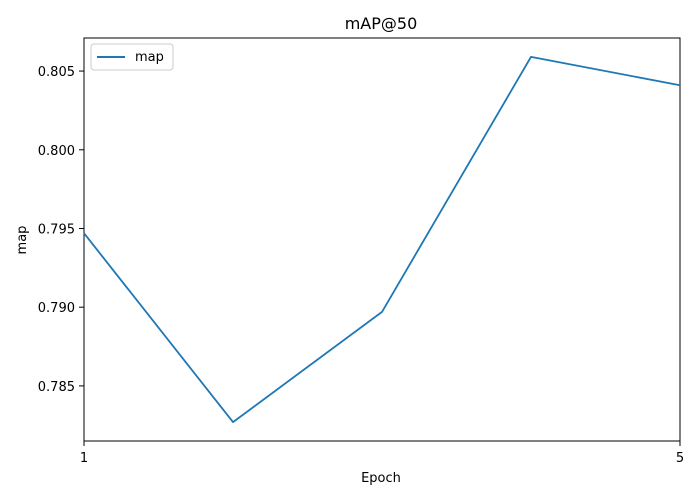 This screenshot has height=500, width=700. Describe the element at coordinates (381, 478) in the screenshot. I see `x-axis-label: Epoch` at that location.